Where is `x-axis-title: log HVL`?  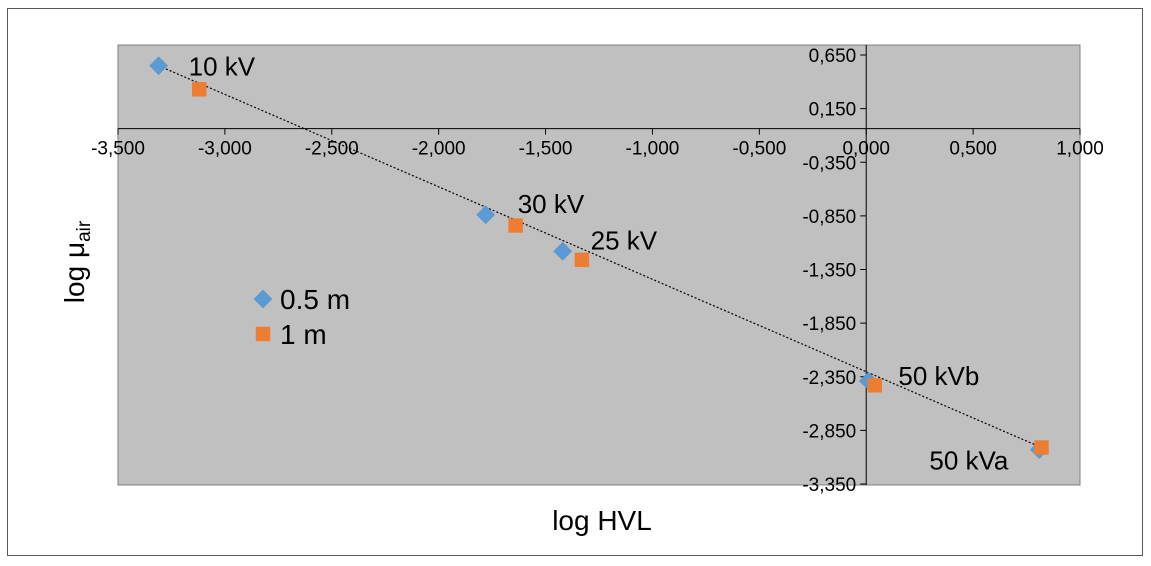 x-axis-title: log HVL is located at coordinates (602, 520).